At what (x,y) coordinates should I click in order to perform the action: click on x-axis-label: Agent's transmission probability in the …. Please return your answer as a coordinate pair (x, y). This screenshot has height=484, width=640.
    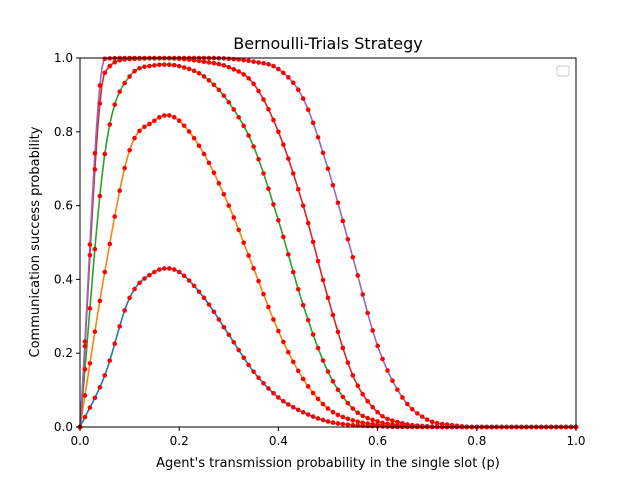
    Looking at the image, I should click on (328, 463).